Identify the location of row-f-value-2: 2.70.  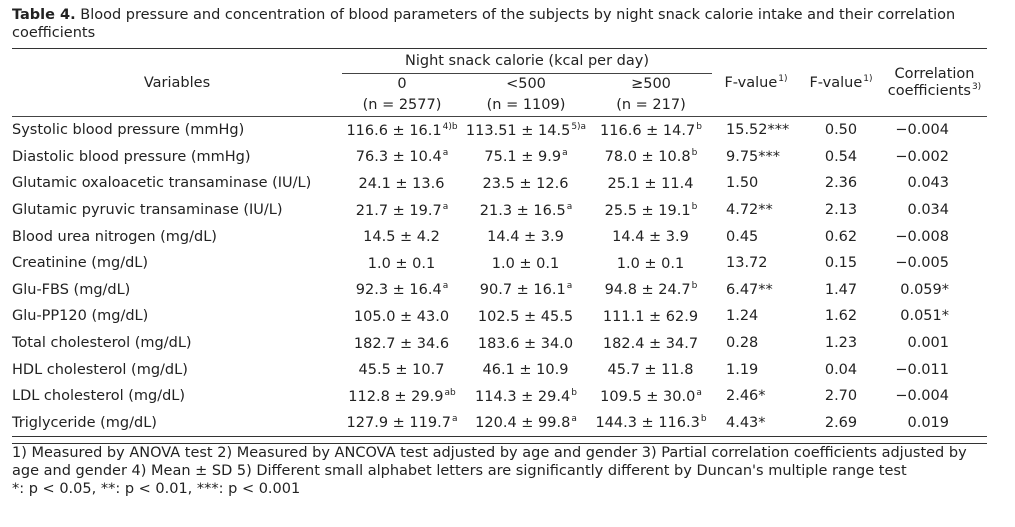
(841, 396).